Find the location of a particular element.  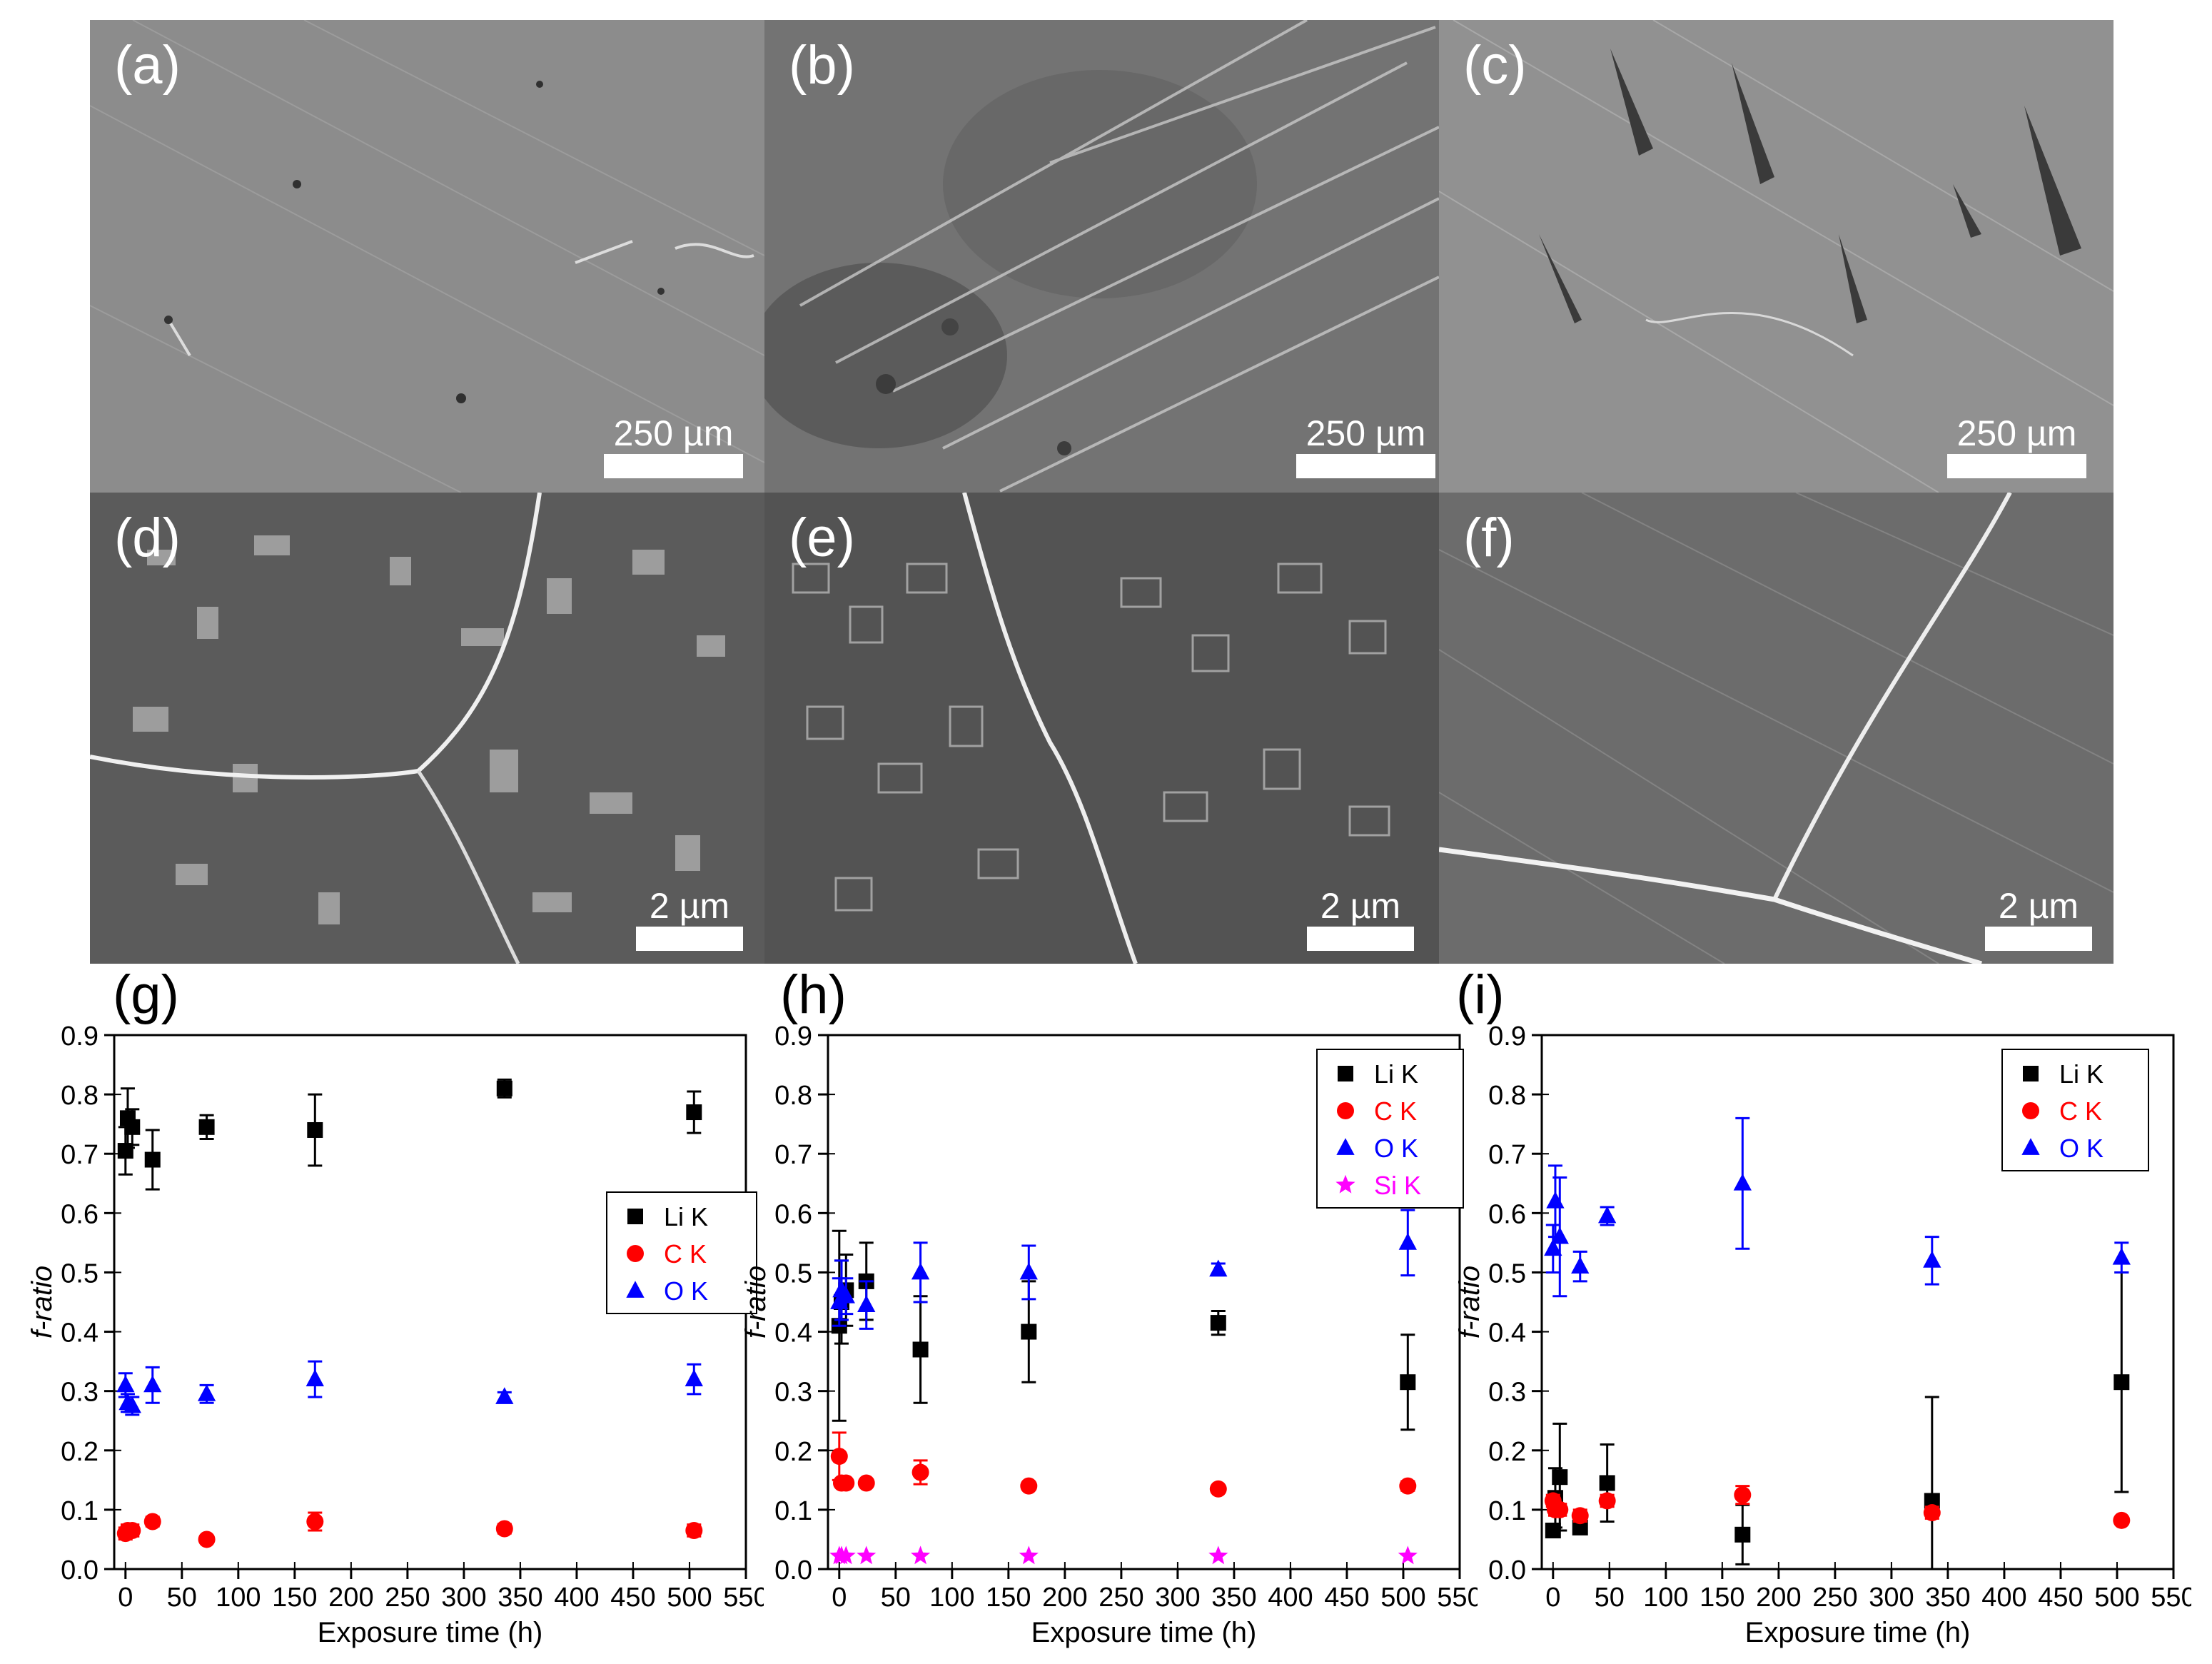

micrograph-e: (e) 2 µm is located at coordinates (1101, 729).